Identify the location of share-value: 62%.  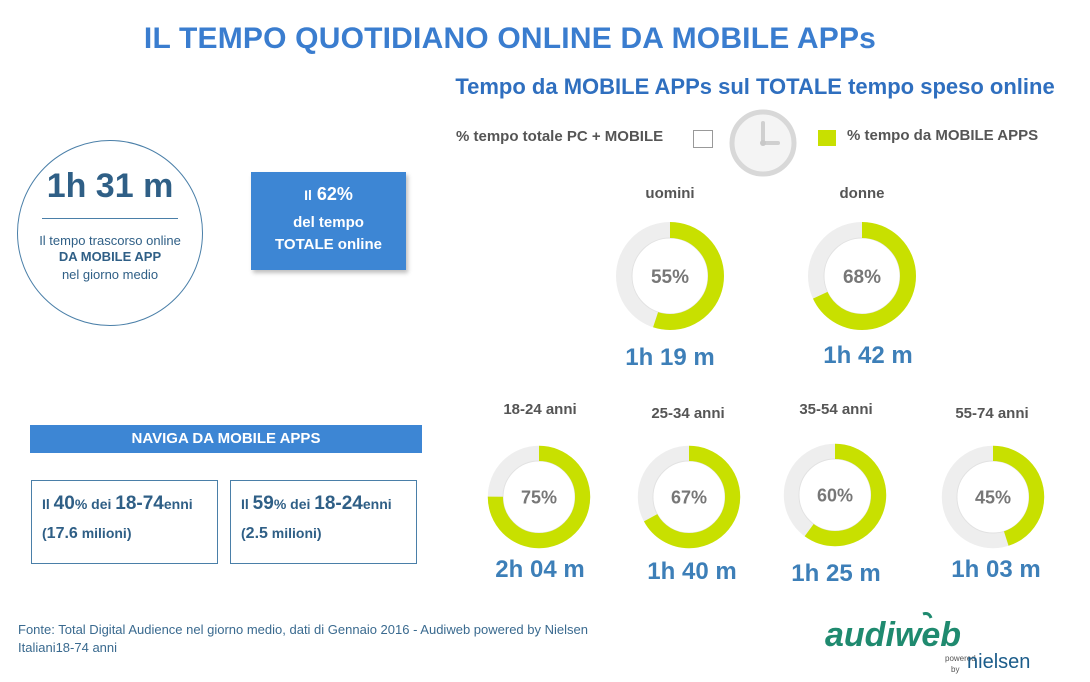
(334, 194).